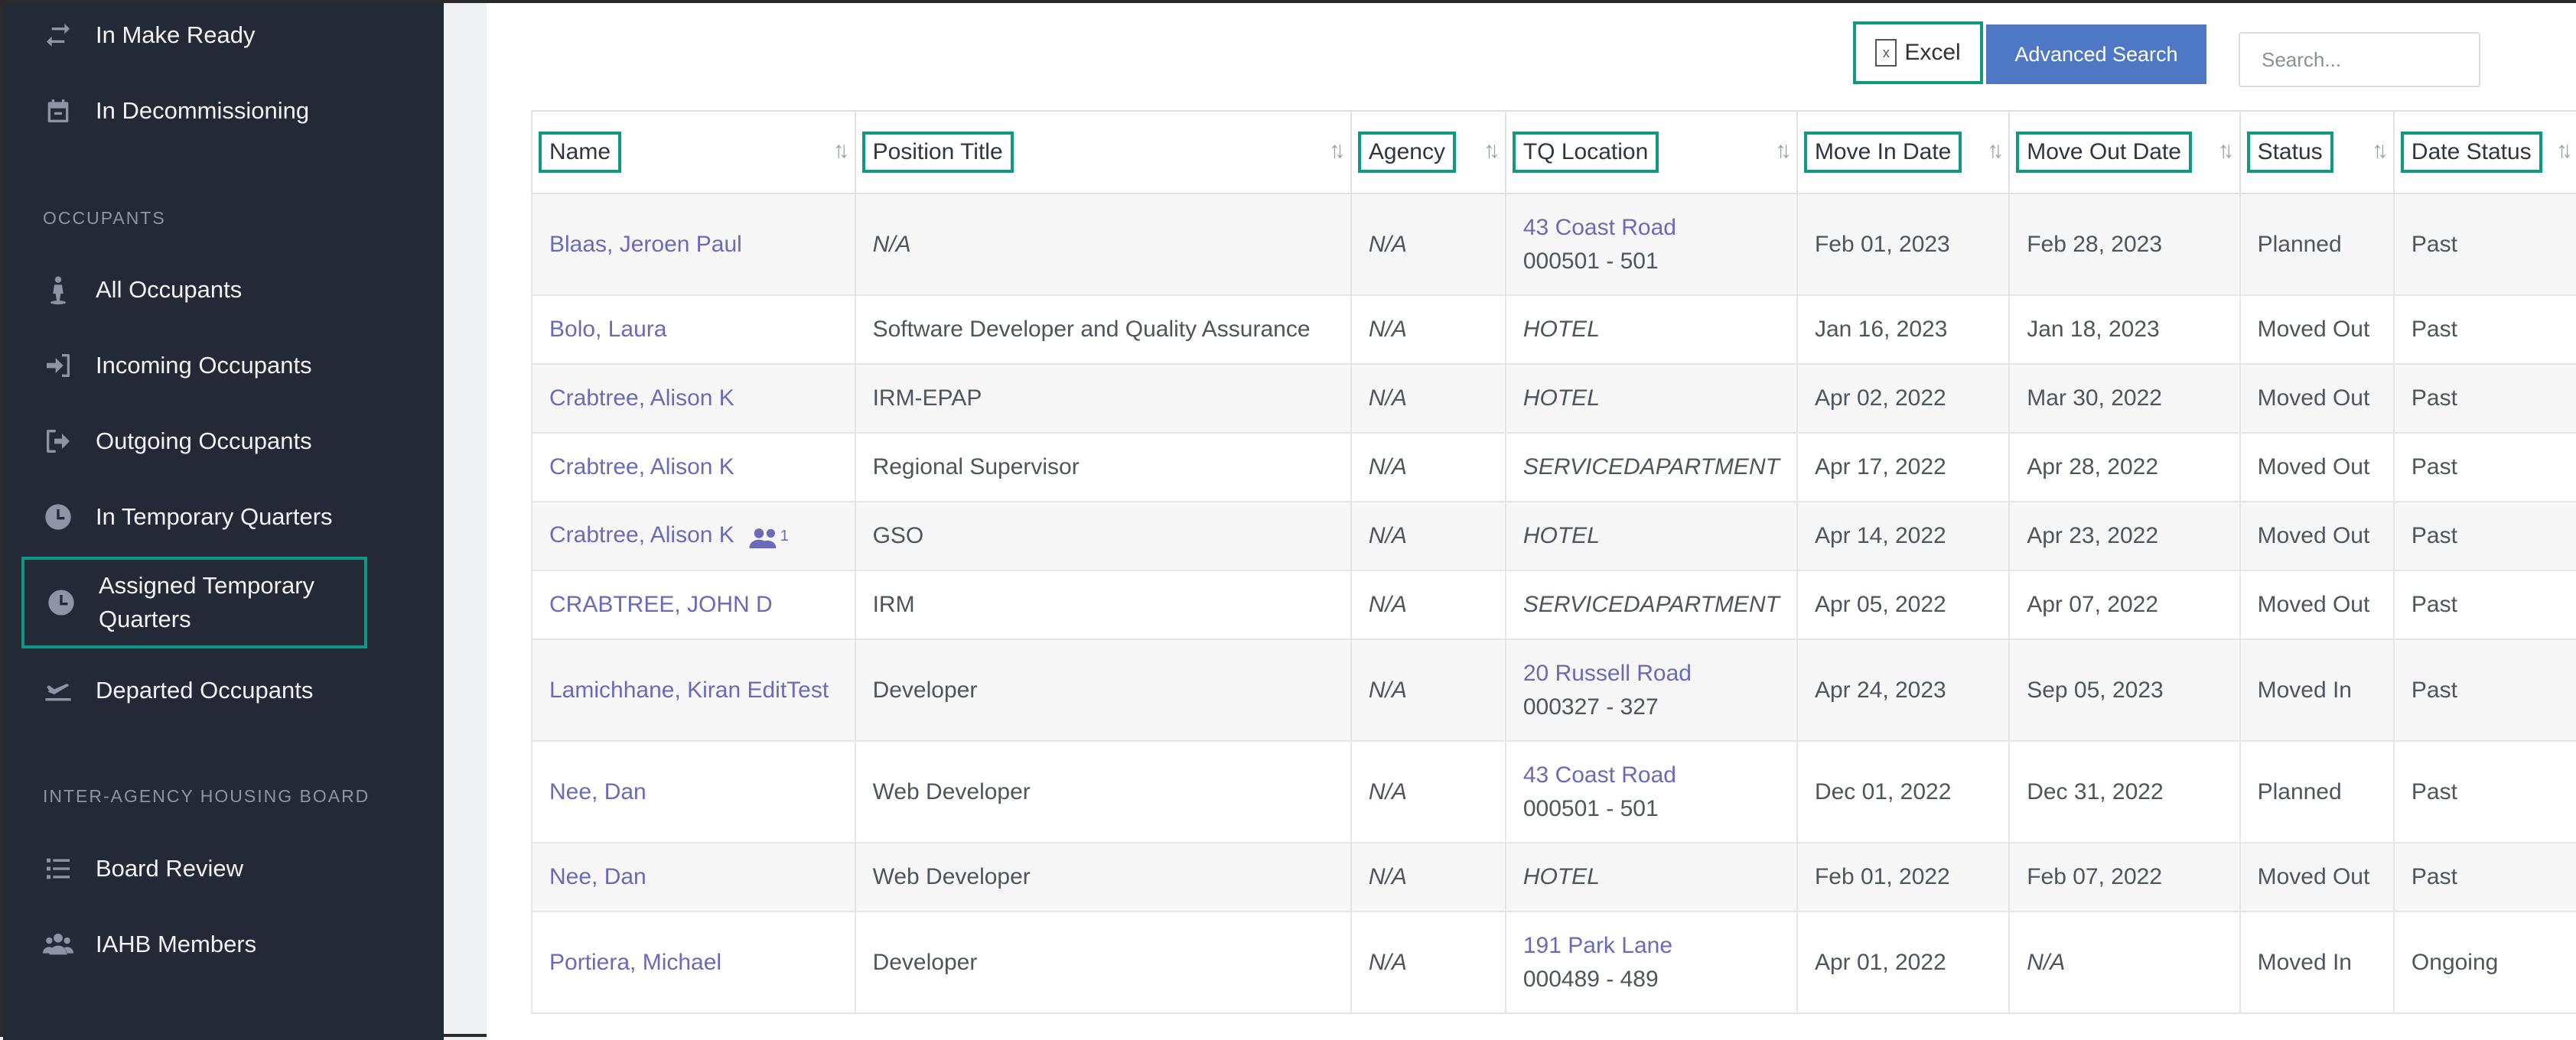  Describe the element at coordinates (2314, 604) in the screenshot. I see `status: Moved Out` at that location.